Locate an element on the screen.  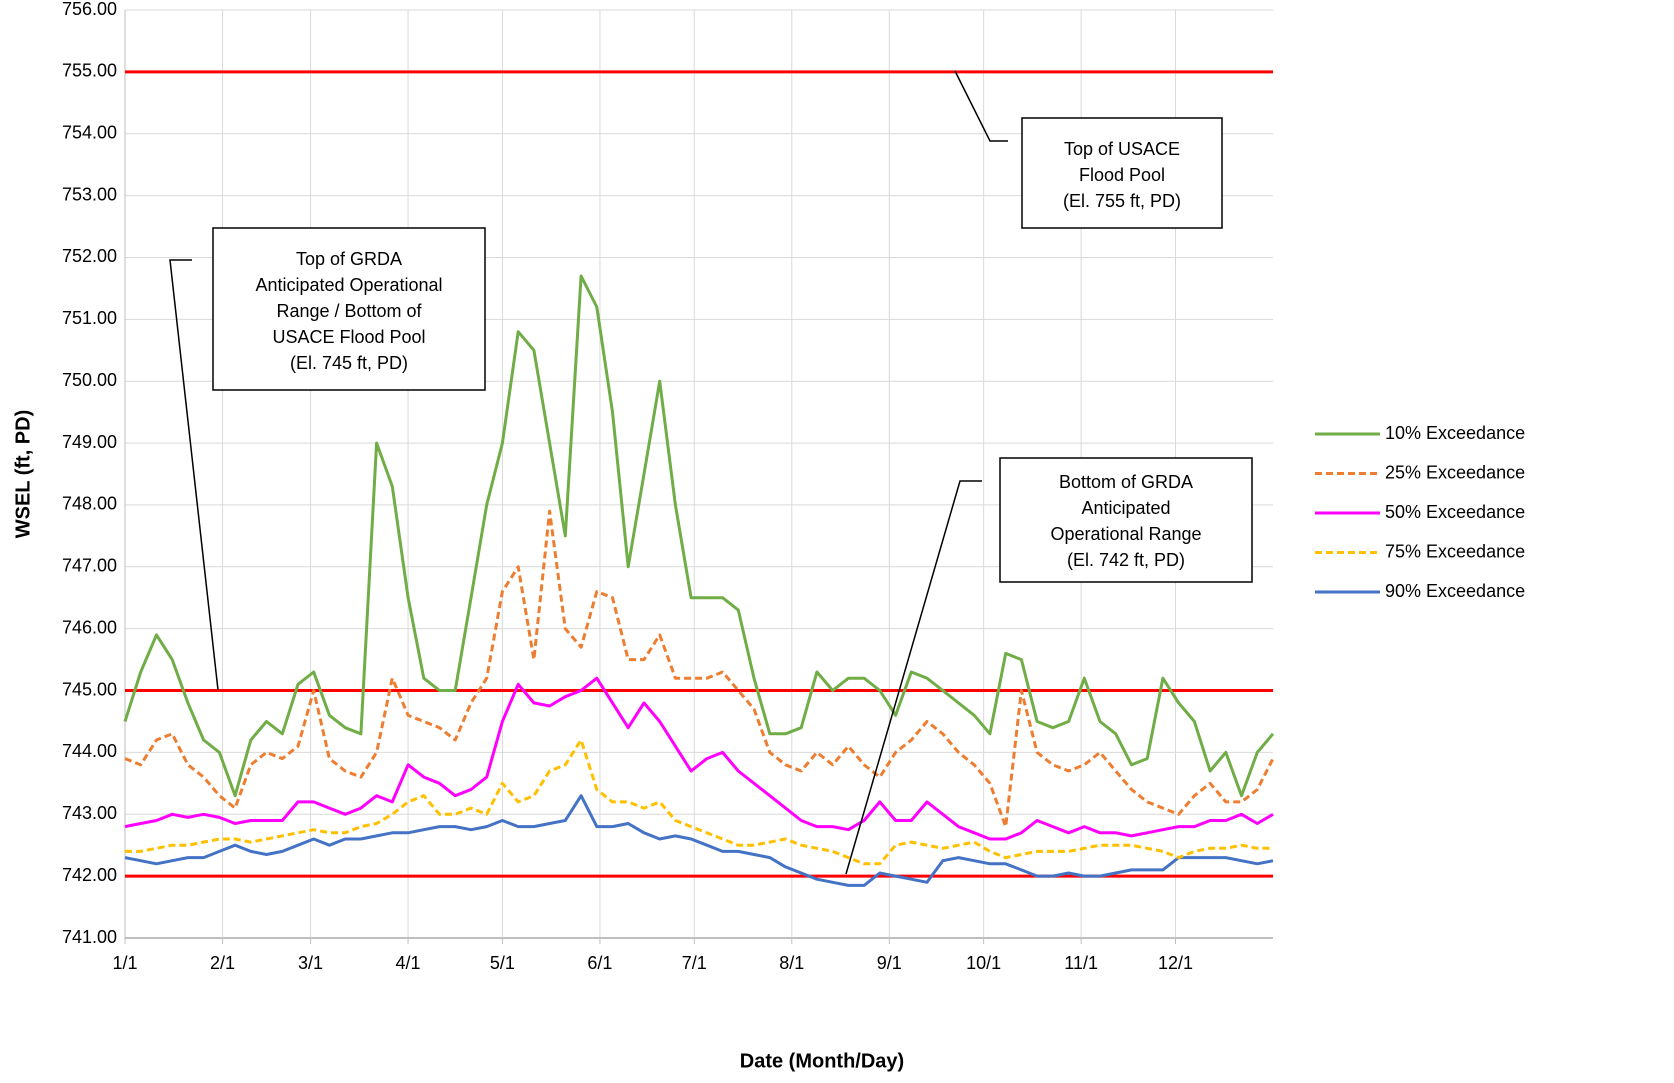
annotation-text: (El. 755 ft, PD) is located at coordinates (1122, 201).